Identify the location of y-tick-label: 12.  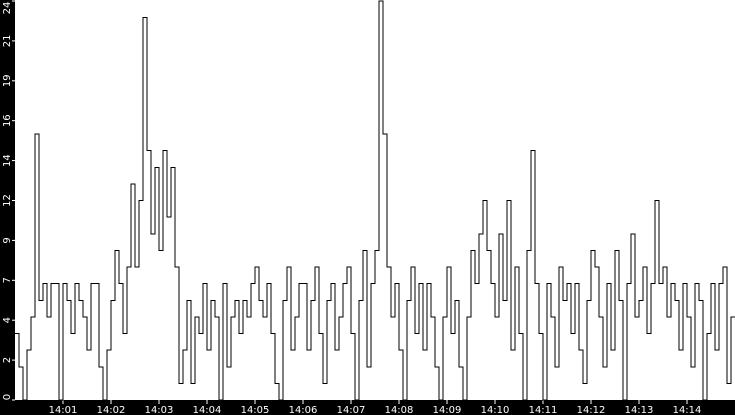
(7, 200).